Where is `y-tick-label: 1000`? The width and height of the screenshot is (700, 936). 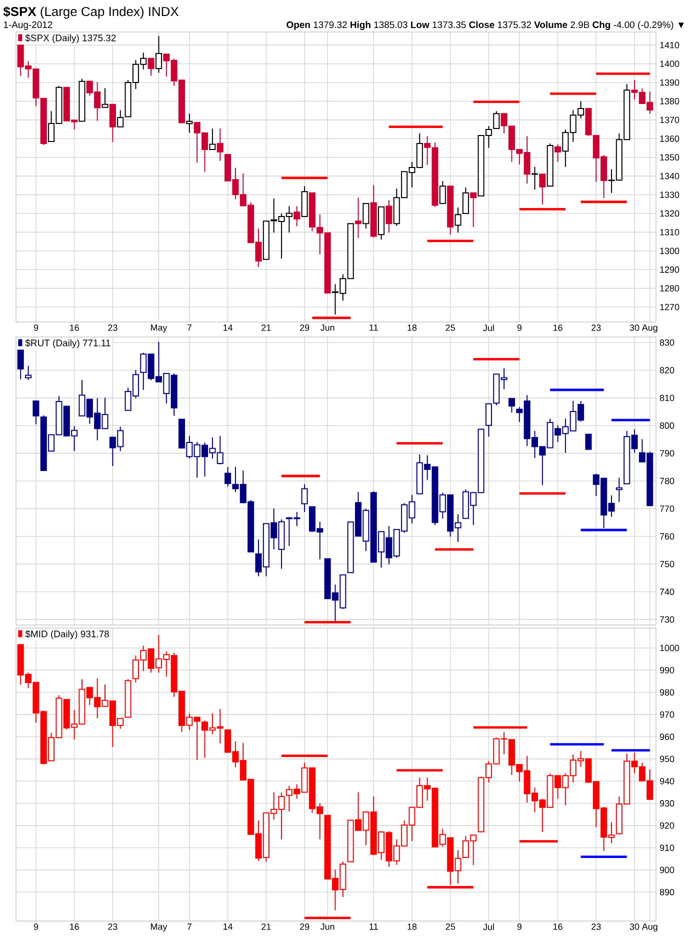 y-tick-label: 1000 is located at coordinates (670, 648).